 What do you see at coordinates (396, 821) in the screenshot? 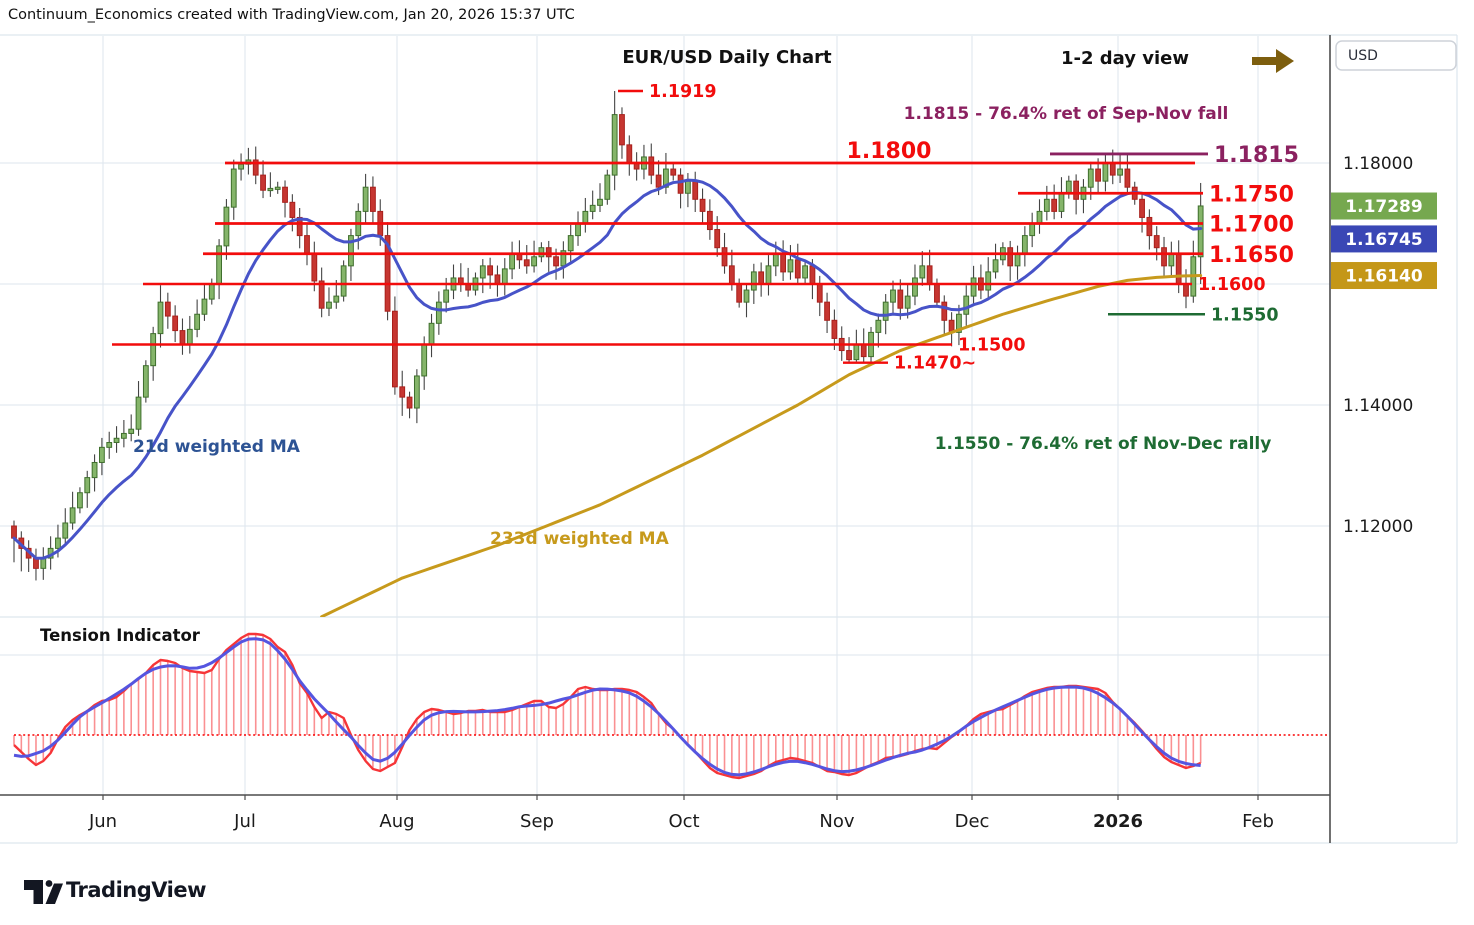
I see `month-label-Aug: Aug` at bounding box center [396, 821].